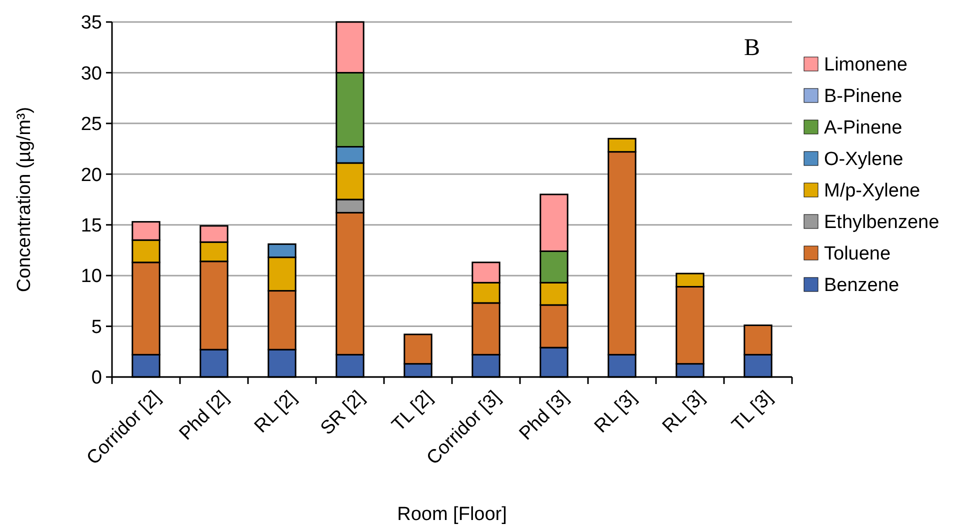  Describe the element at coordinates (204, 416) in the screenshot. I see `x-tick-label: Phd [2]` at that location.